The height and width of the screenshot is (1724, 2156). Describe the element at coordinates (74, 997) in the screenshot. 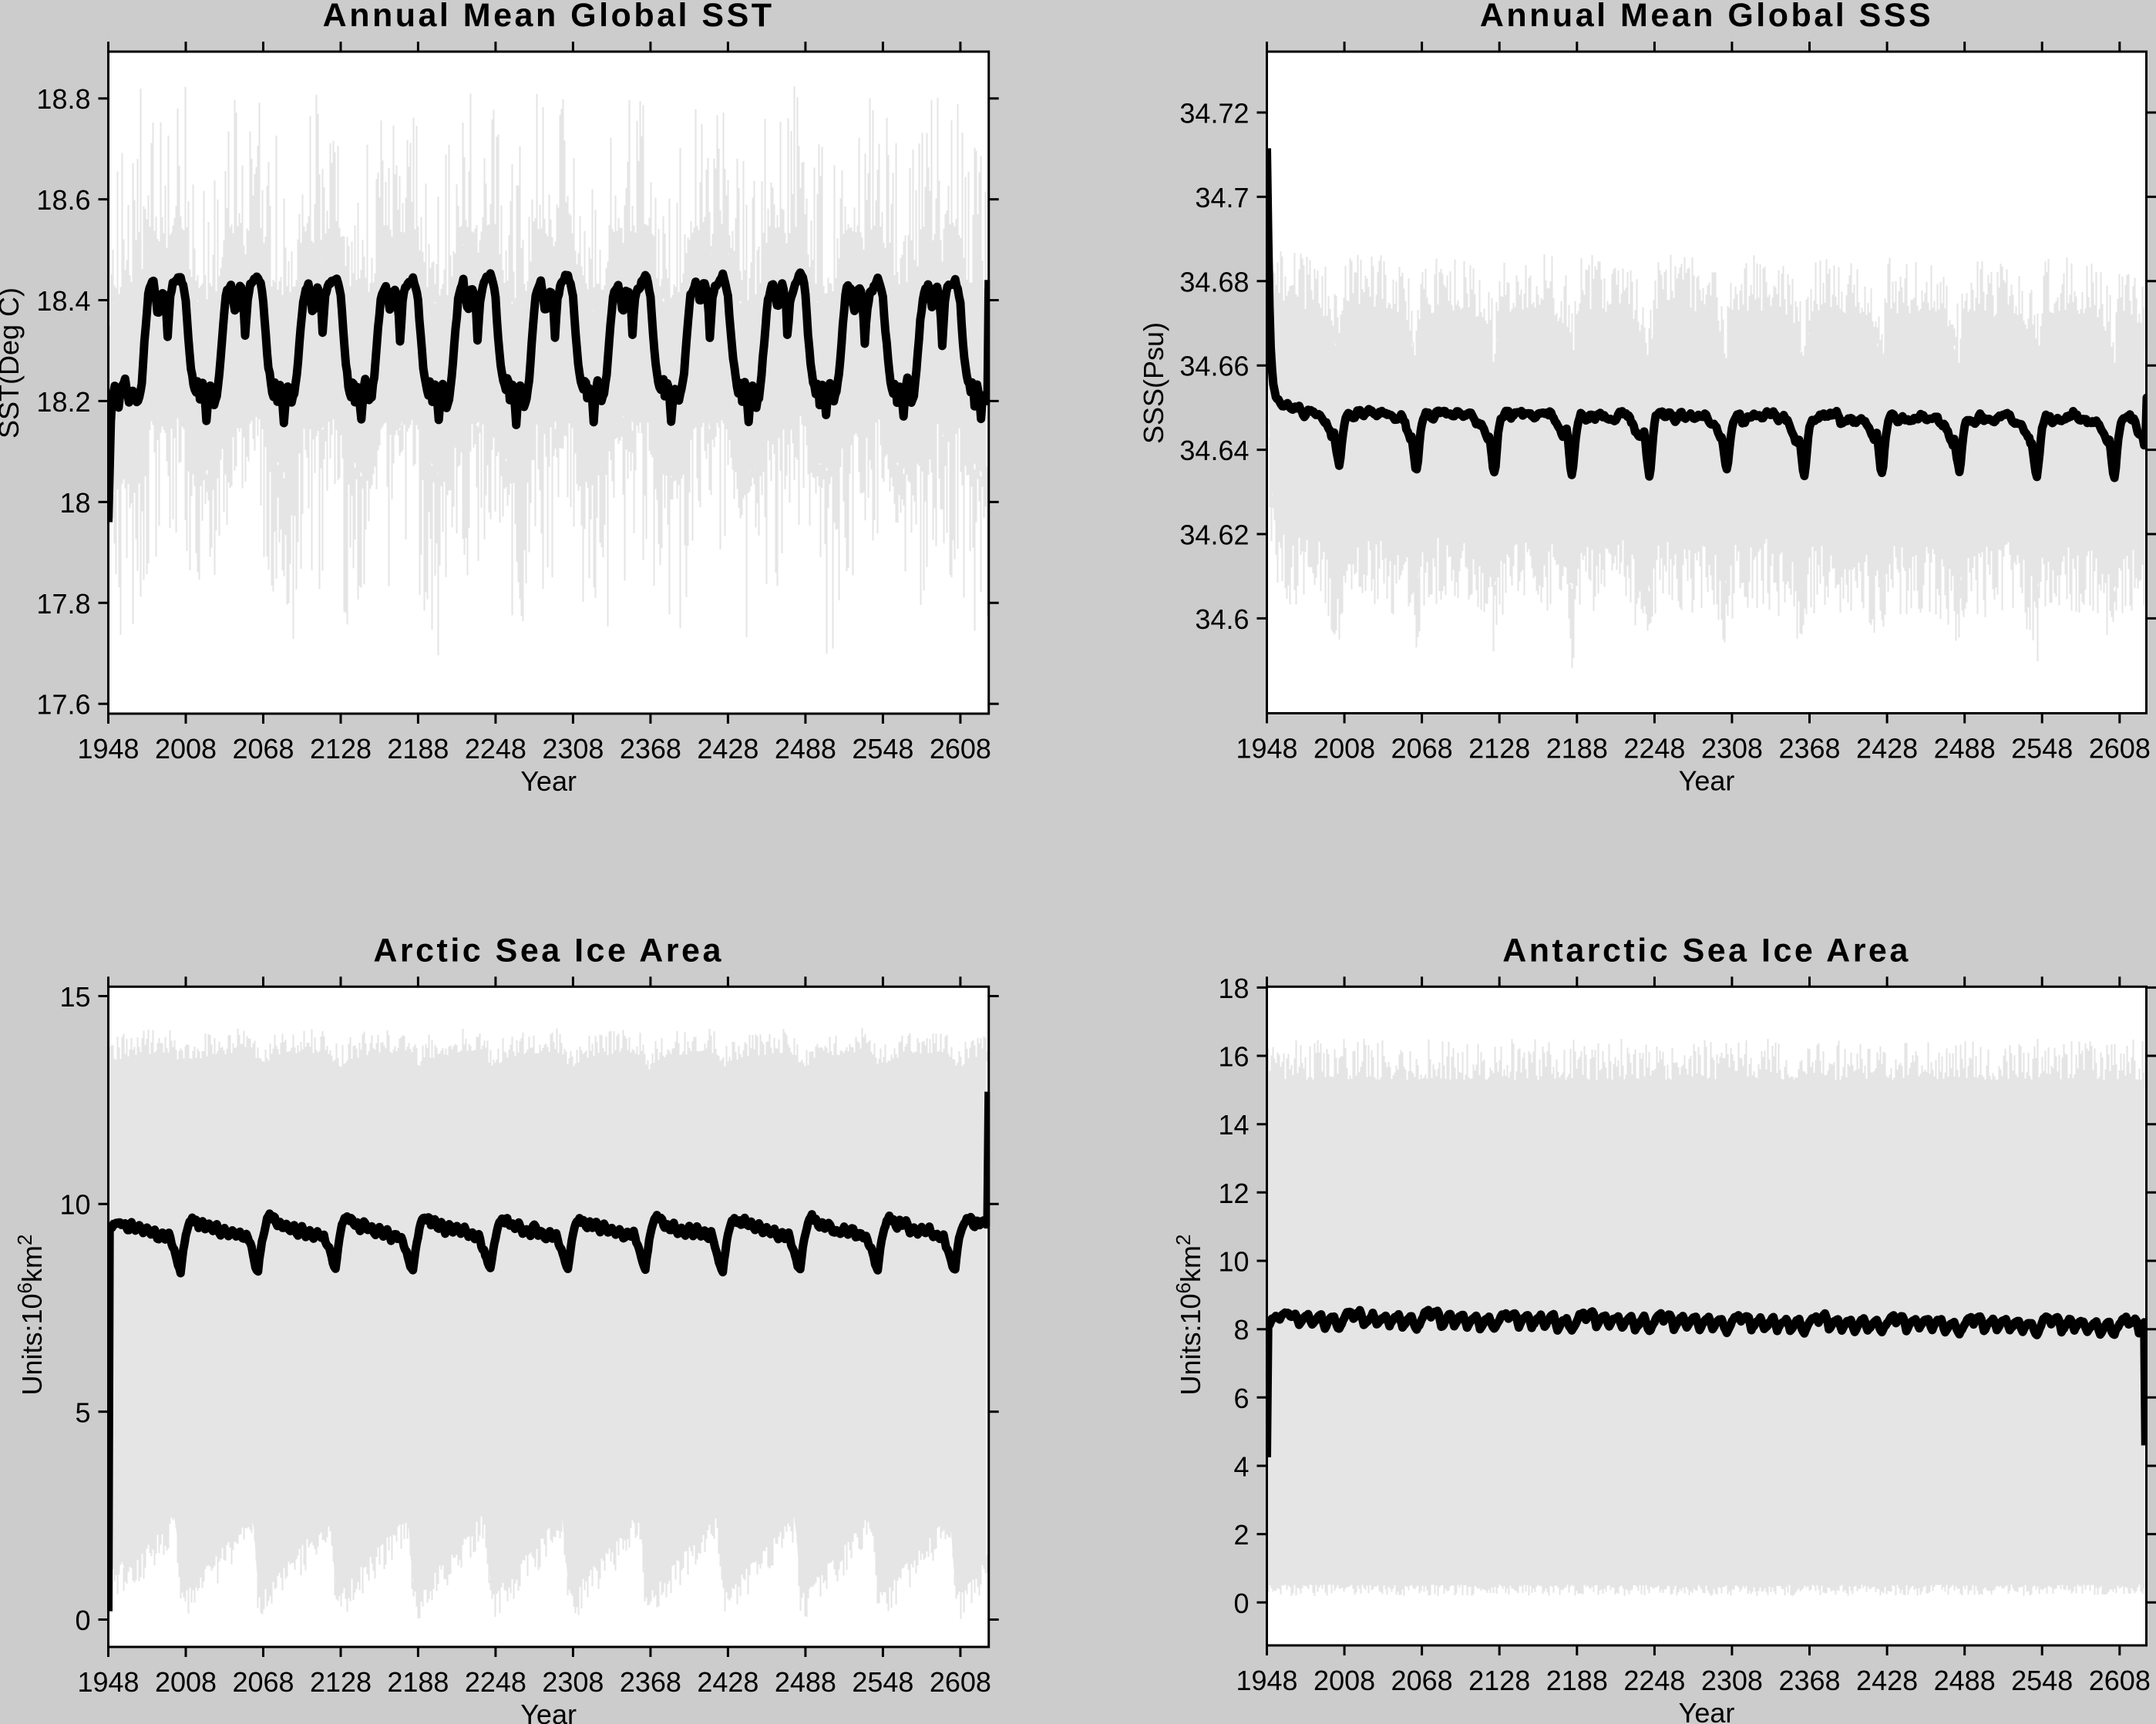

I see `svg-text: 15` at that location.